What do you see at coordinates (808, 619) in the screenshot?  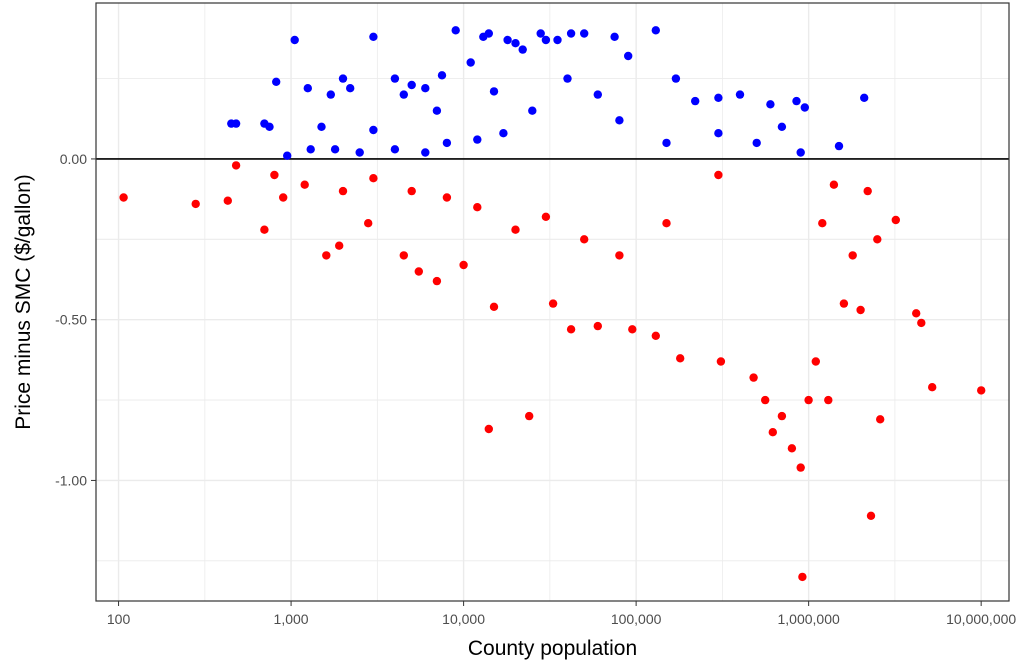 I see `x-tick-label: 1,000,000` at bounding box center [808, 619].